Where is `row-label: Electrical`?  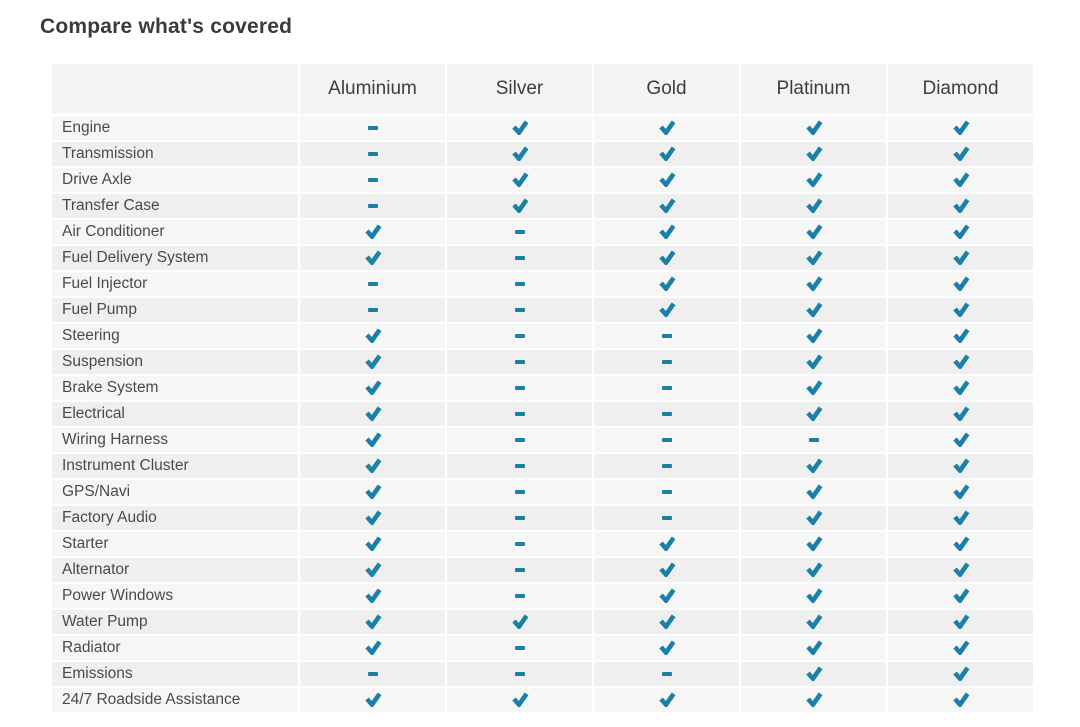 row-label: Electrical is located at coordinates (175, 414).